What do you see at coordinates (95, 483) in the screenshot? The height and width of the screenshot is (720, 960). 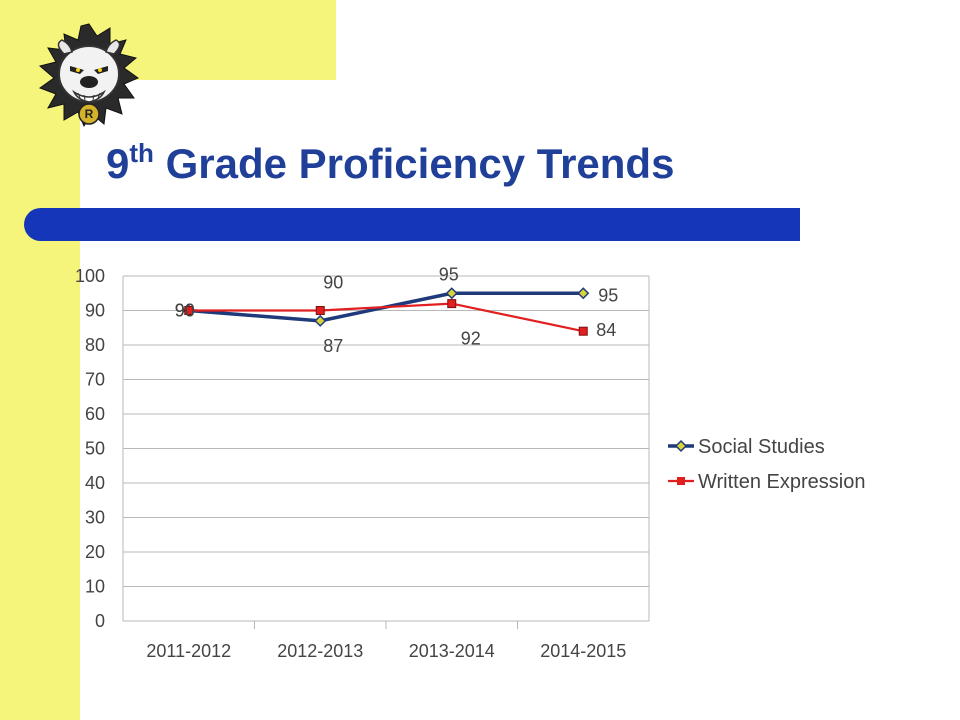 I see `y-tick-label: 40` at bounding box center [95, 483].